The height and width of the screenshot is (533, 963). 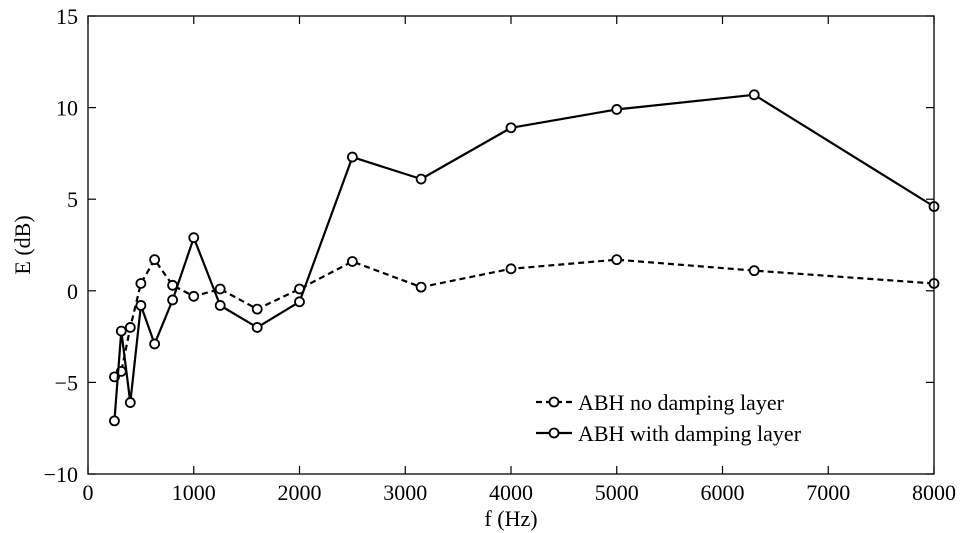 What do you see at coordinates (67, 108) in the screenshot?
I see `y-tick-label: 10` at bounding box center [67, 108].